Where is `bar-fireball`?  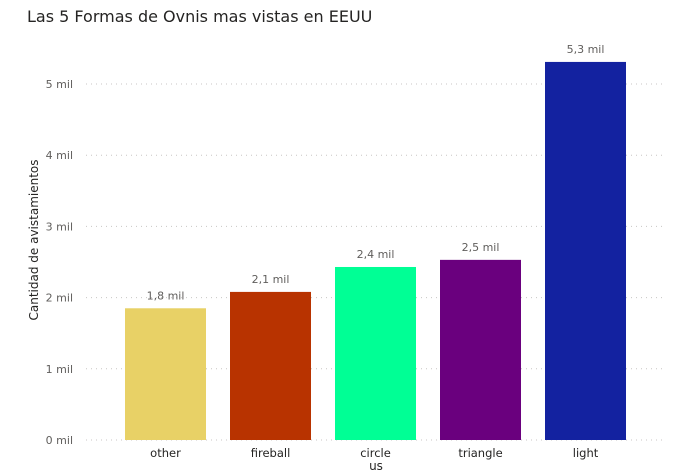
bar-fireball is located at coordinates (270, 365).